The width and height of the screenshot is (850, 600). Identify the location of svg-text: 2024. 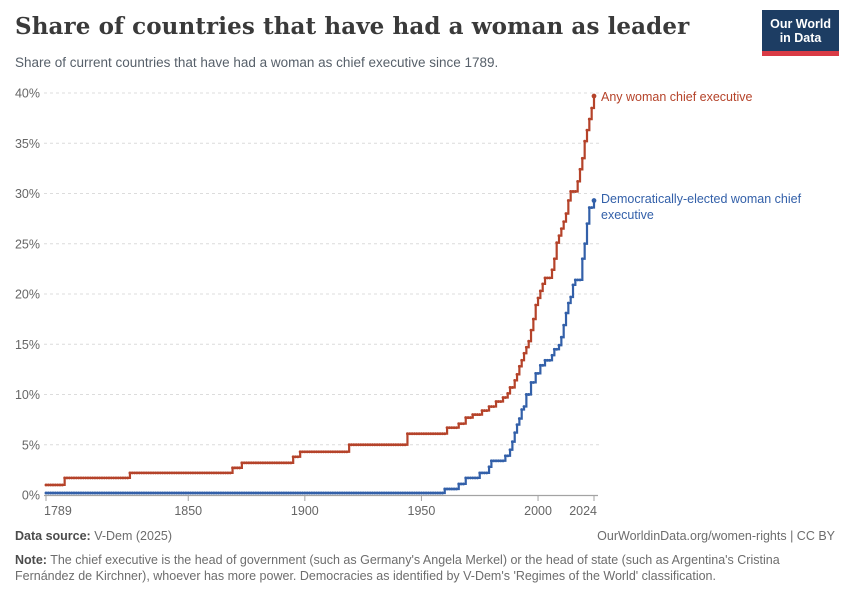
(583, 511).